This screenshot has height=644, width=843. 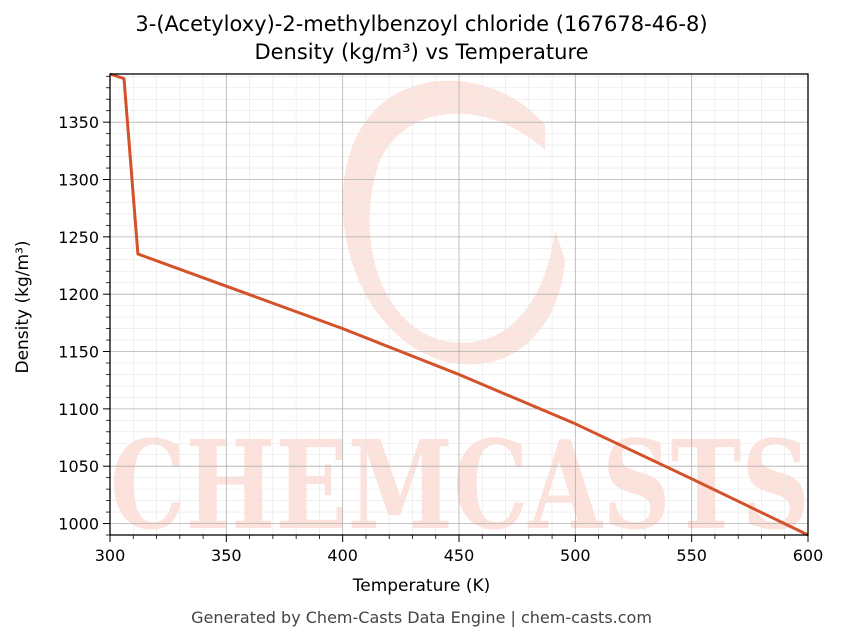 What do you see at coordinates (78, 352) in the screenshot?
I see `y-tick-label: 1150` at bounding box center [78, 352].